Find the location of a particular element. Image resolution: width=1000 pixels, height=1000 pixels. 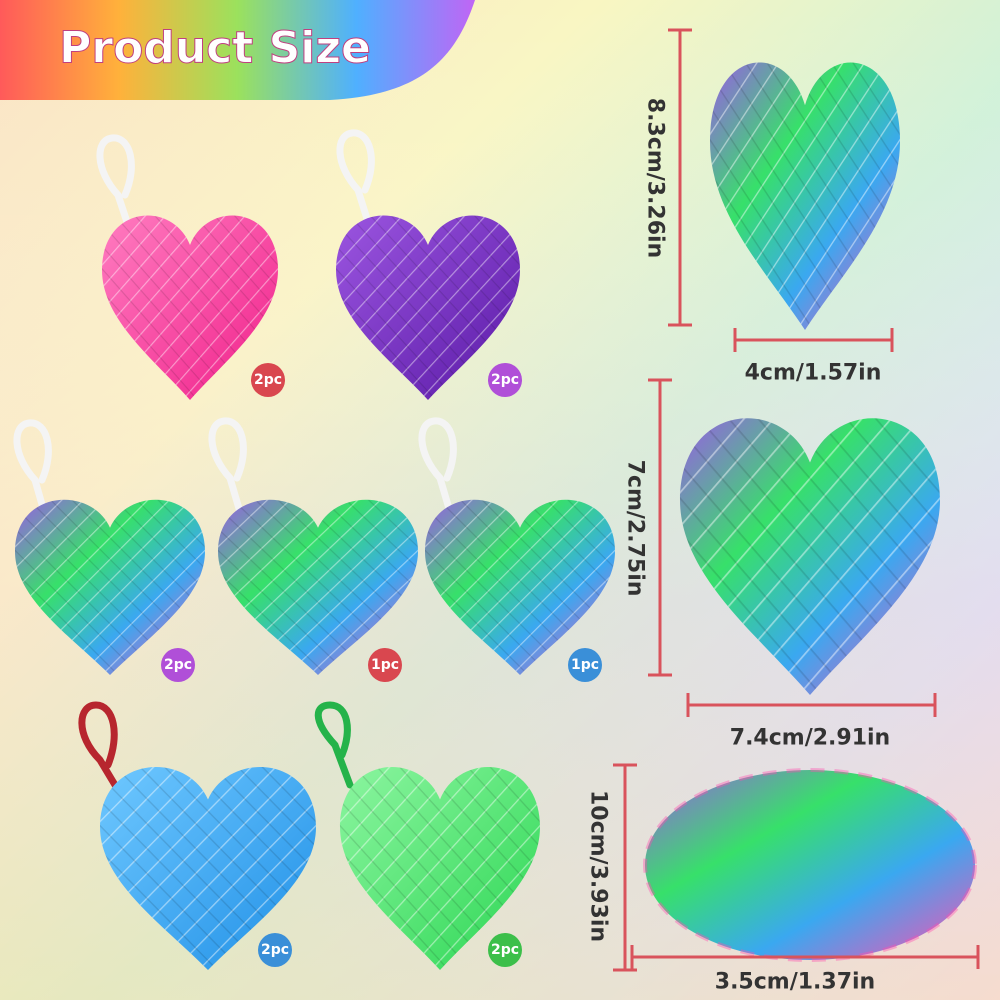

height-label: 7cm/2.75in is located at coordinates (635, 528).